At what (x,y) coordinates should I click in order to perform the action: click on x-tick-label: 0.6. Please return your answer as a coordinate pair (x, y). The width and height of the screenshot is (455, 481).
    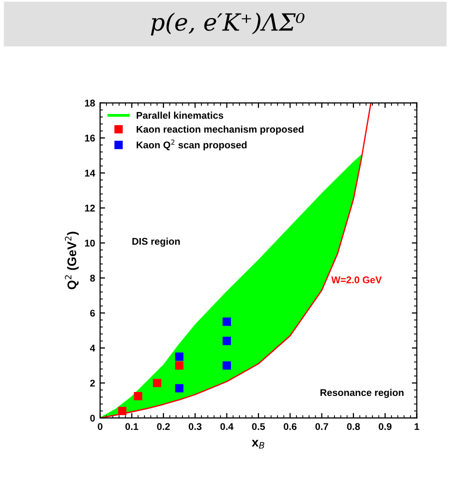
    Looking at the image, I should click on (290, 426).